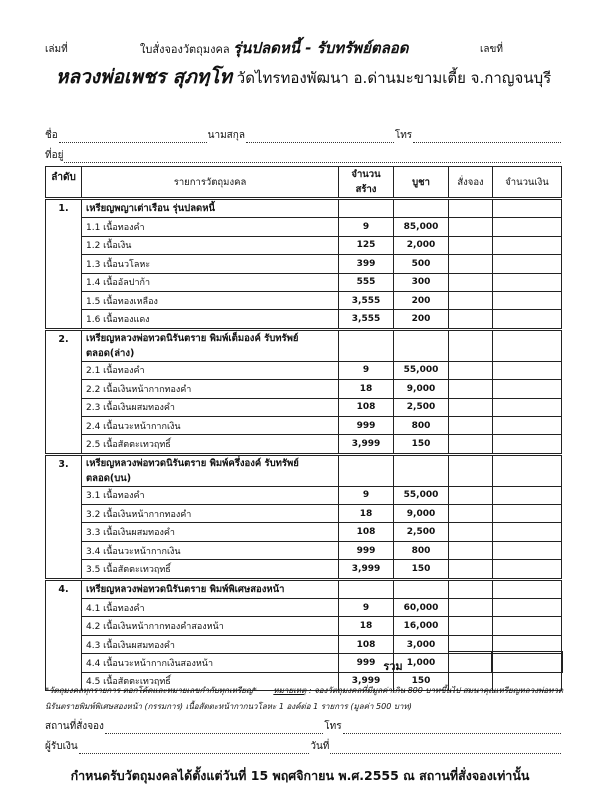 The width and height of the screenshot is (600, 800). What do you see at coordinates (210, 227) in the screenshot?
I see `item-name: 1.1 เนื้อทองคำ` at bounding box center [210, 227].